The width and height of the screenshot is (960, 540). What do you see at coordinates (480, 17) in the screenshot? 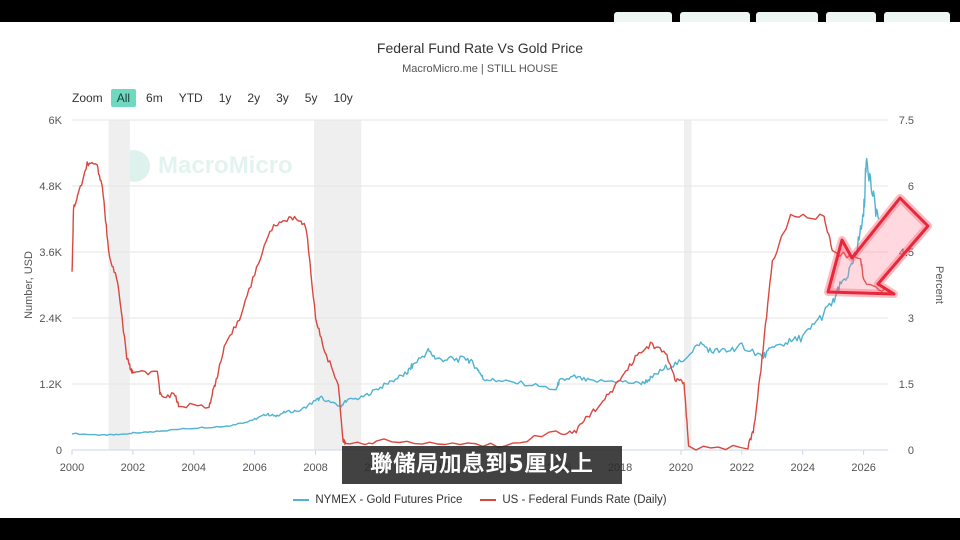
I see `top-letterbox` at bounding box center [480, 17].